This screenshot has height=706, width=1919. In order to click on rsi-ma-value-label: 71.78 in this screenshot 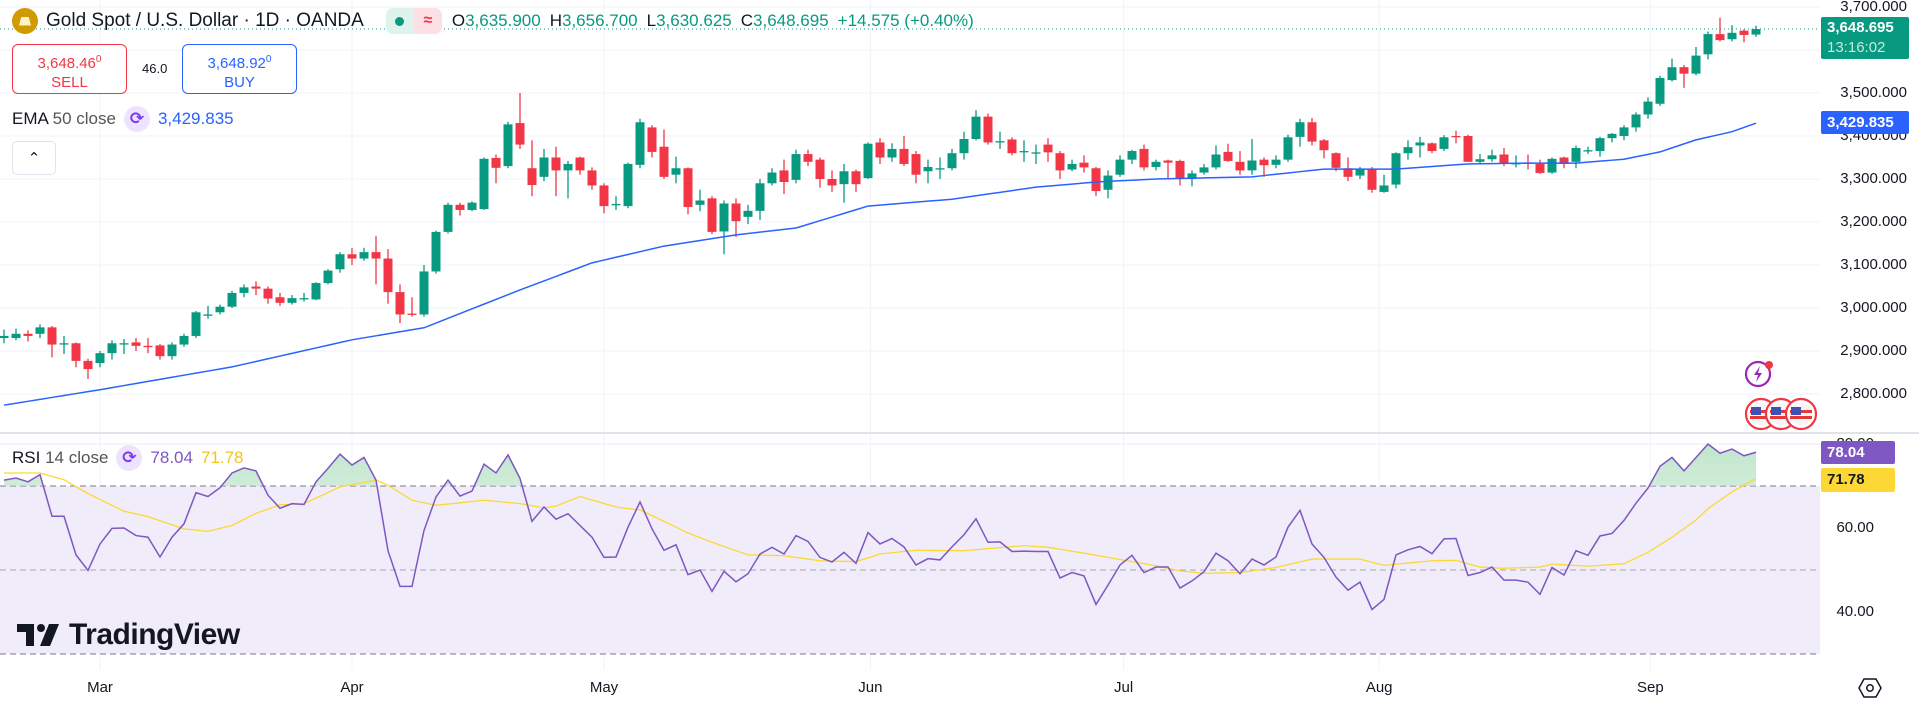, I will do `click(1858, 480)`.